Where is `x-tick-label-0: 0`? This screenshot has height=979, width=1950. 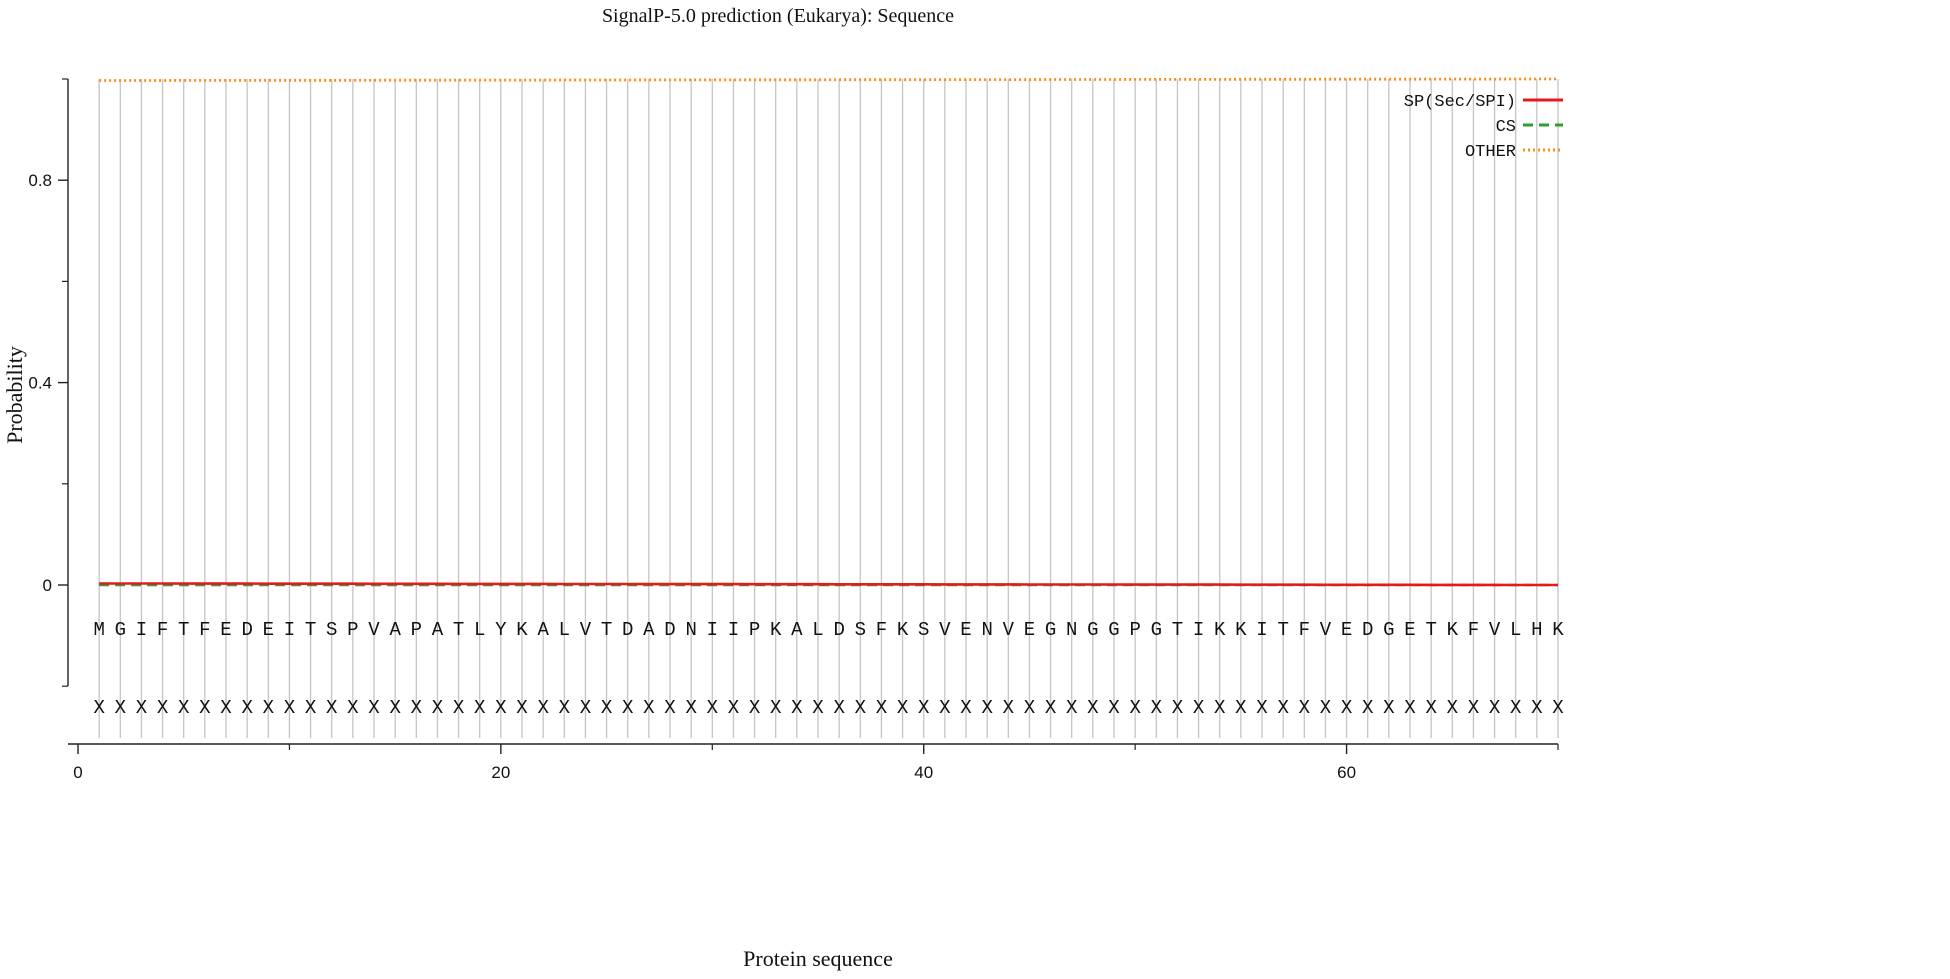
x-tick-label-0: 0 is located at coordinates (77, 772).